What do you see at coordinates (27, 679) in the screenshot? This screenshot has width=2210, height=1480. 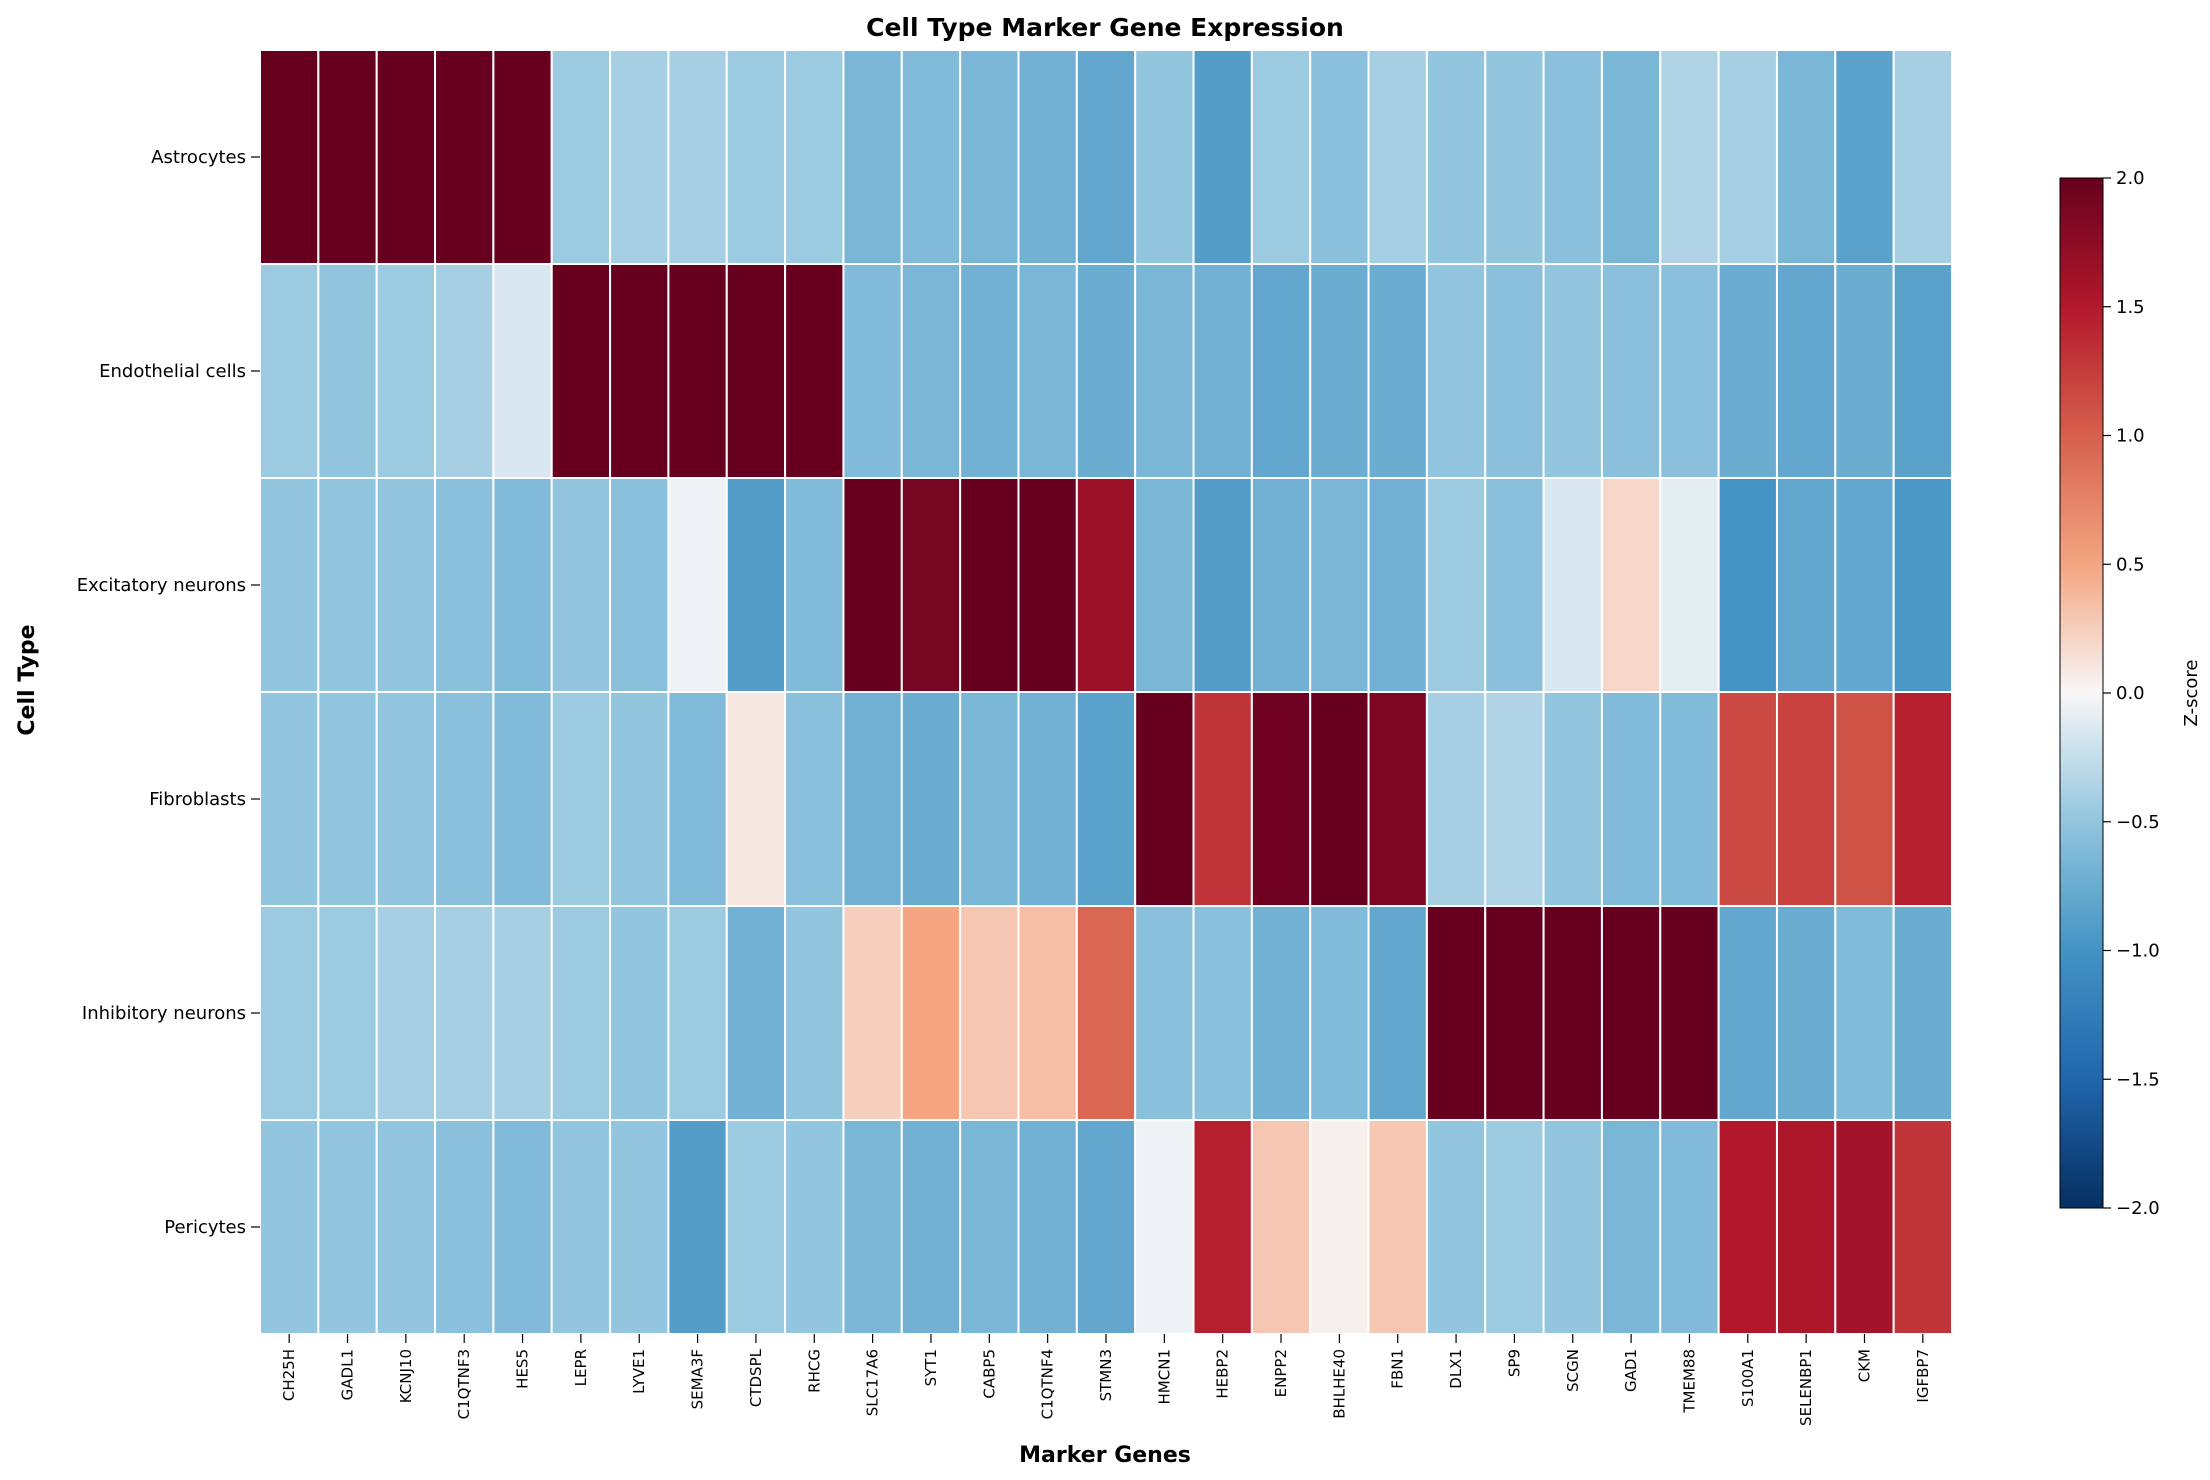 I see `y-axis-label: Cell Type` at bounding box center [27, 679].